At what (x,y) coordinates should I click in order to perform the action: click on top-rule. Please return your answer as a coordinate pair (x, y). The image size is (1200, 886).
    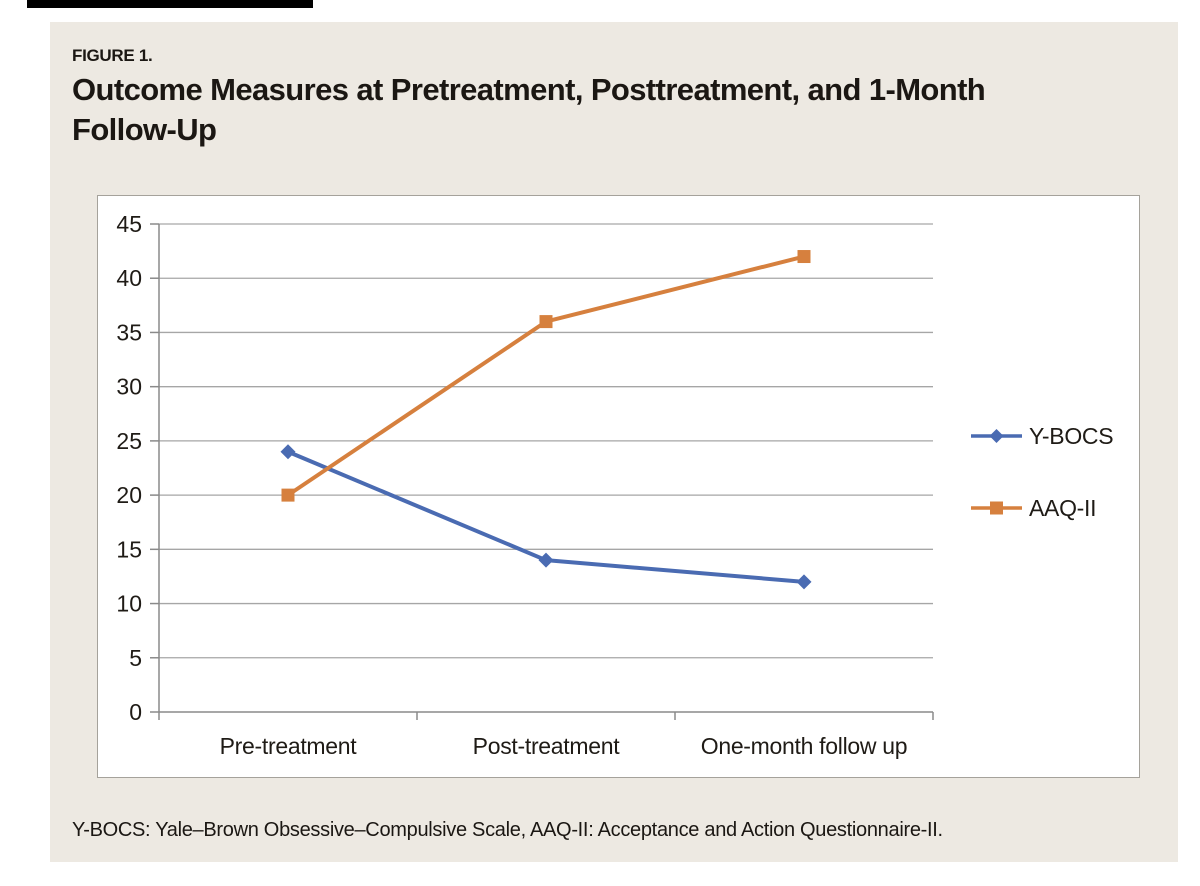
    Looking at the image, I should click on (170, 4).